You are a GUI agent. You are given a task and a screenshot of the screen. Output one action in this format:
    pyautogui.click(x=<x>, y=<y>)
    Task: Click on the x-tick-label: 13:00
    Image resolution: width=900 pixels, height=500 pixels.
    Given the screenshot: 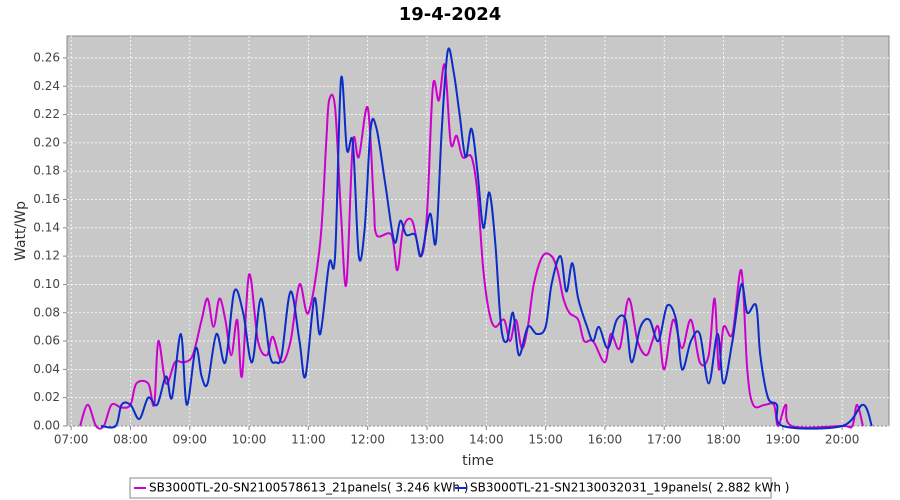 What is the action you would take?
    pyautogui.click(x=427, y=440)
    